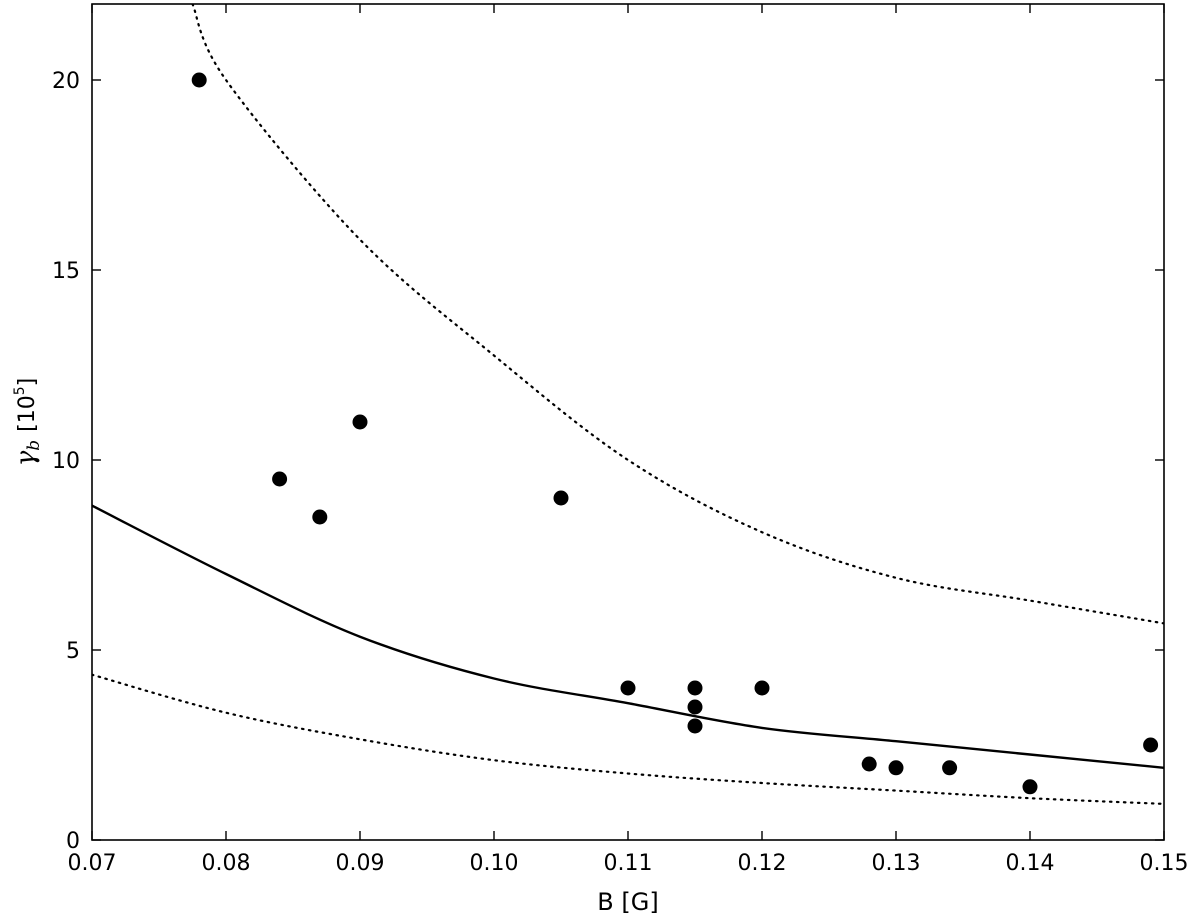 This screenshot has width=1200, height=918. What do you see at coordinates (1164, 863) in the screenshot?
I see `x-tick-label: 0.15` at bounding box center [1164, 863].